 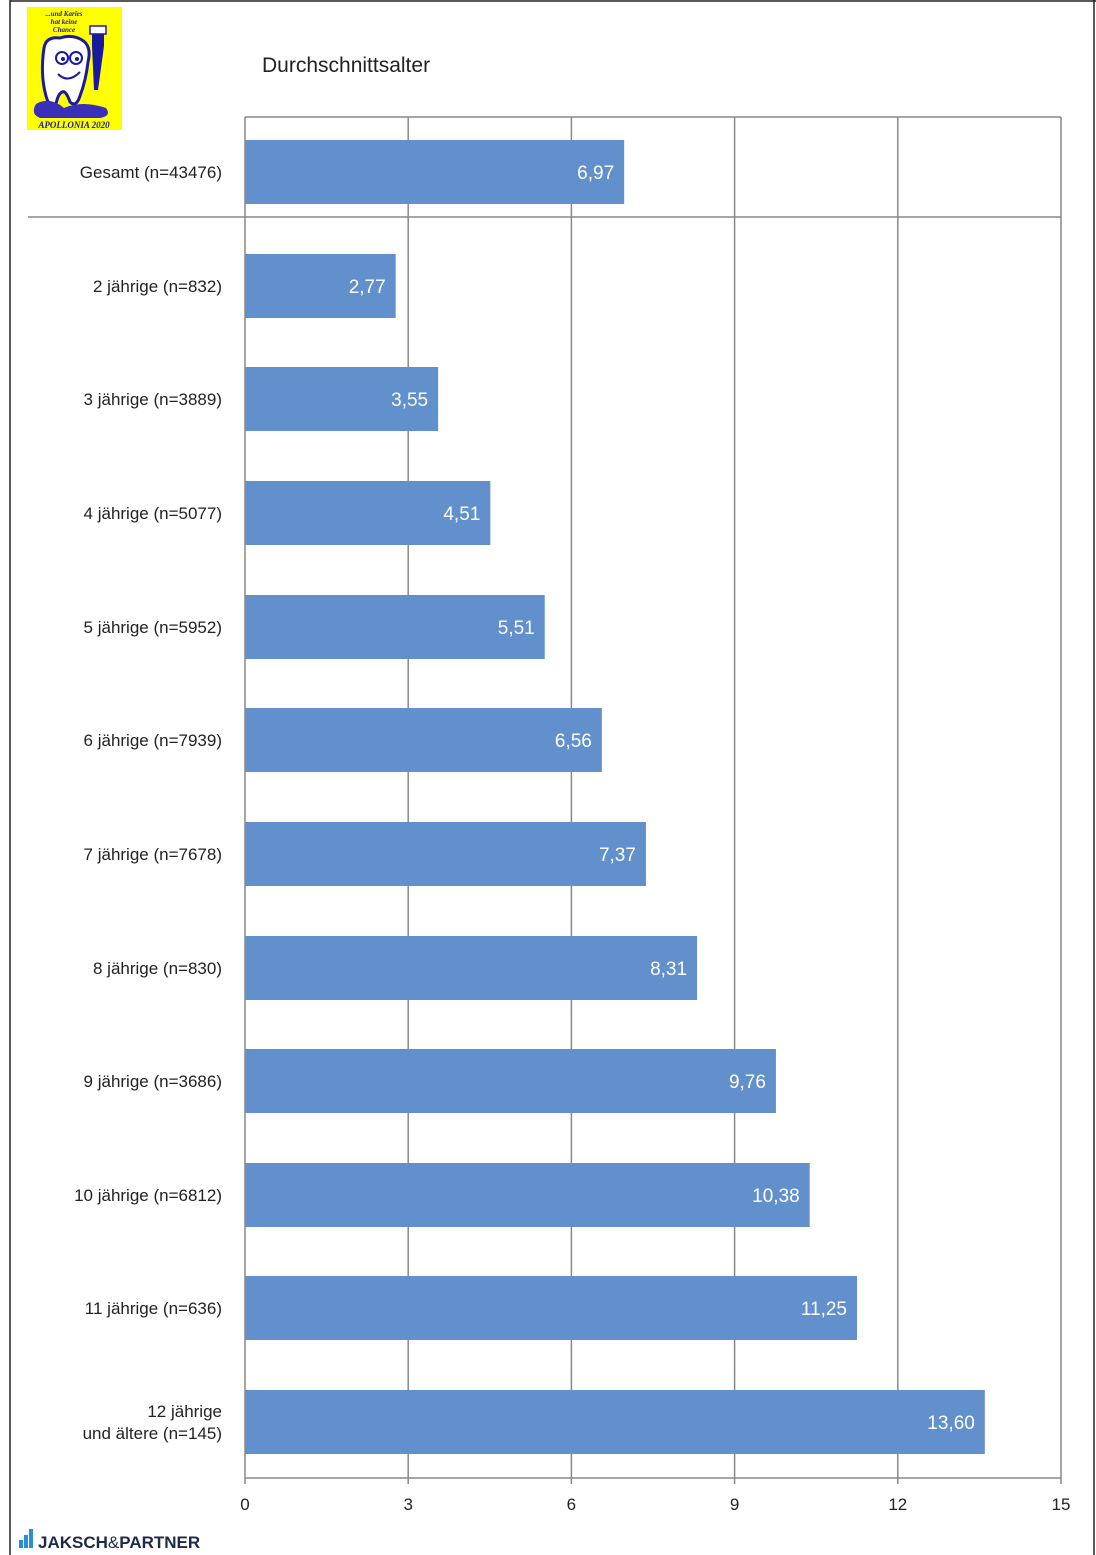 I want to click on bar-value-label: 8,31, so click(x=668, y=969).